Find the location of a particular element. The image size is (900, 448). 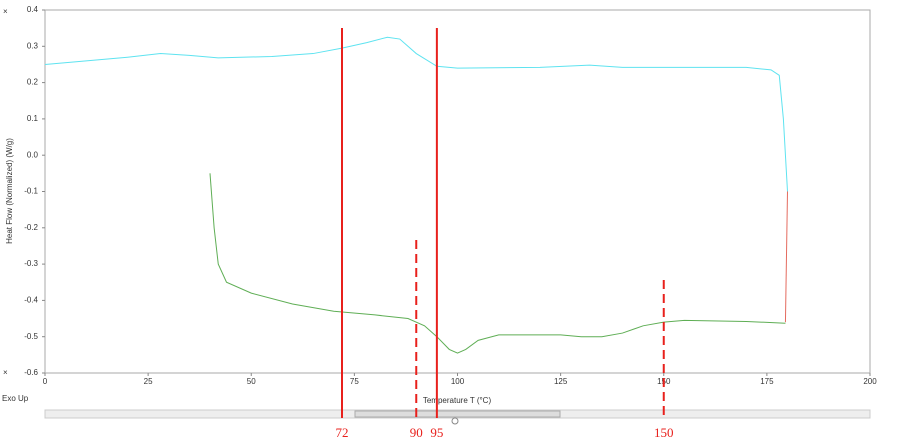

y-tick-label: 0.2 is located at coordinates (33, 82).